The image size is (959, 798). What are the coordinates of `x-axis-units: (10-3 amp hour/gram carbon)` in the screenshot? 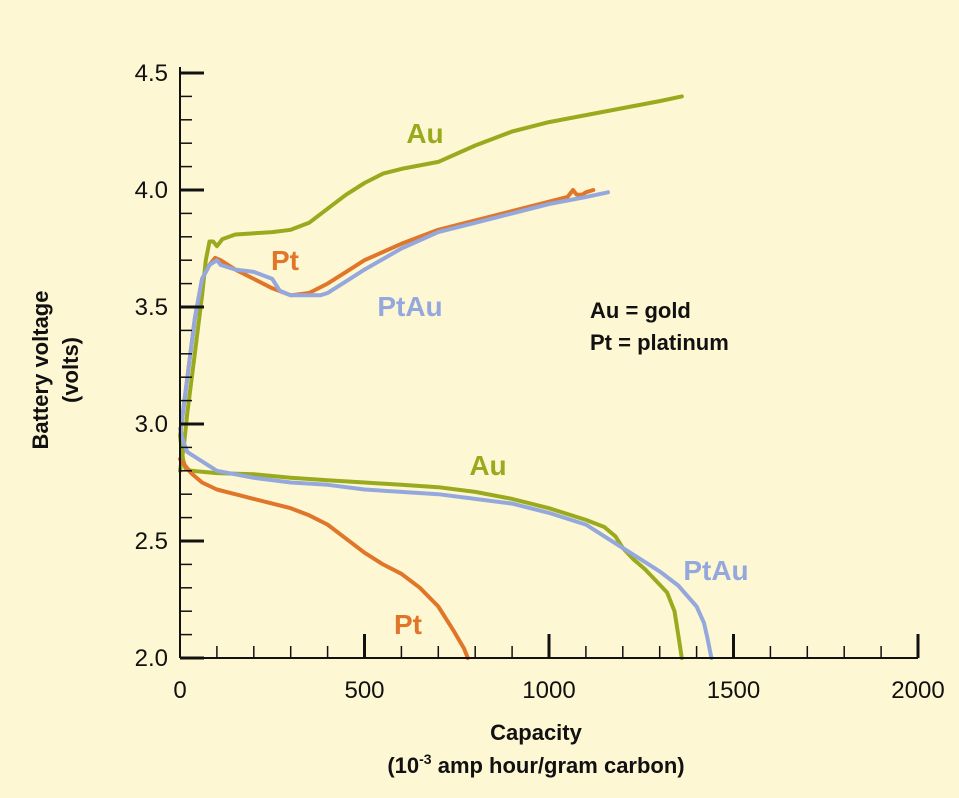 It's located at (535, 764).